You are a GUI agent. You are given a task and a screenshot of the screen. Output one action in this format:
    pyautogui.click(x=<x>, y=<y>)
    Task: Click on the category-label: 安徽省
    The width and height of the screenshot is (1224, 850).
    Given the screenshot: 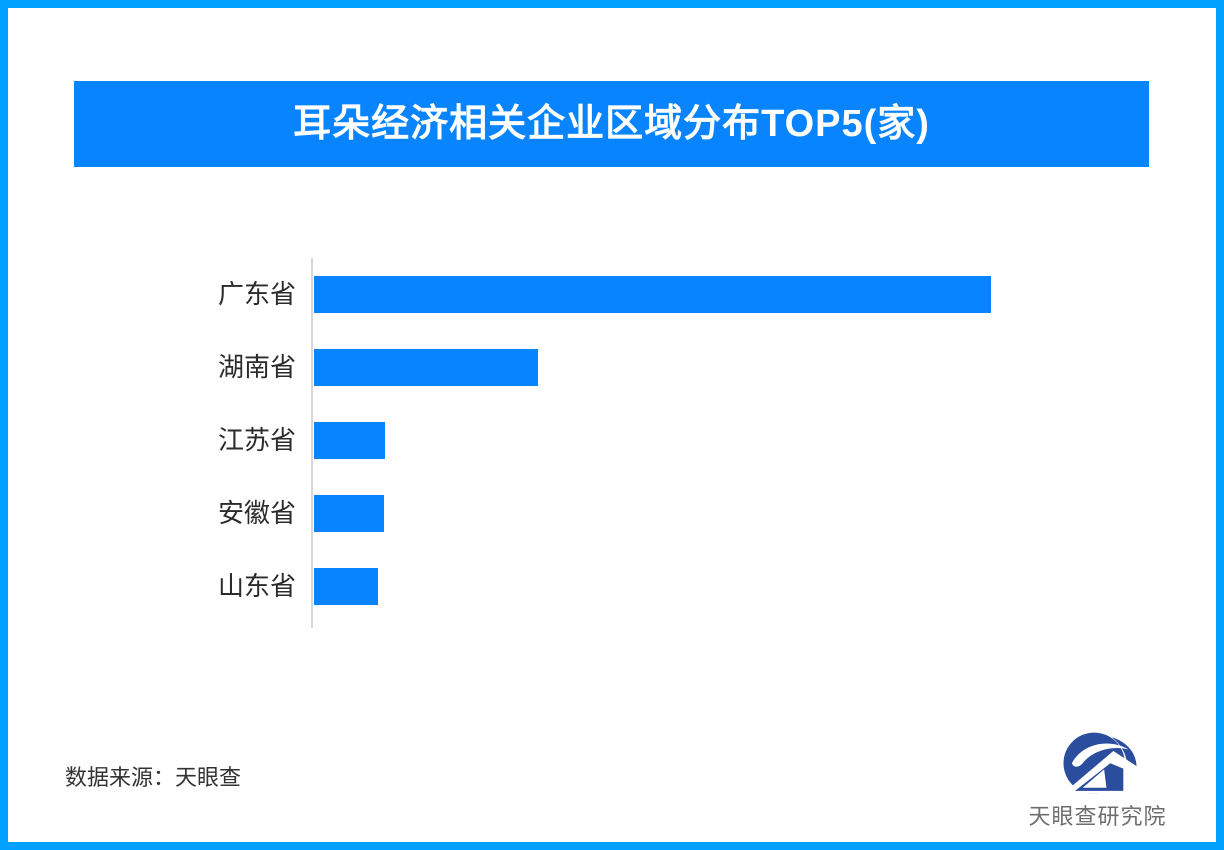 What is the action you would take?
    pyautogui.click(x=256, y=513)
    